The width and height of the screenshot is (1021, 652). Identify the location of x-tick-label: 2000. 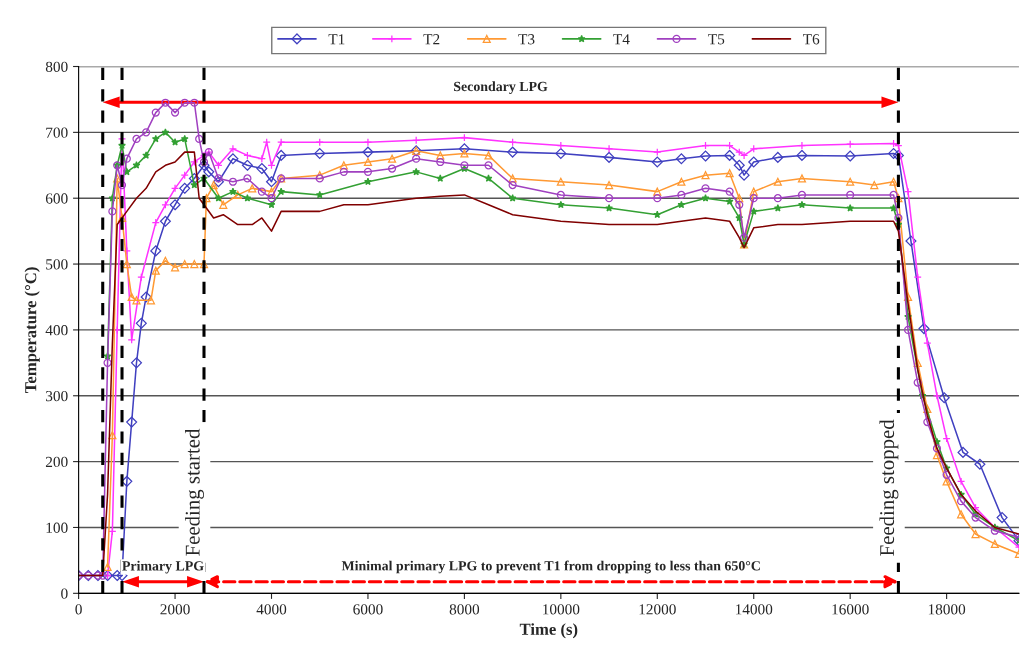
(175, 609).